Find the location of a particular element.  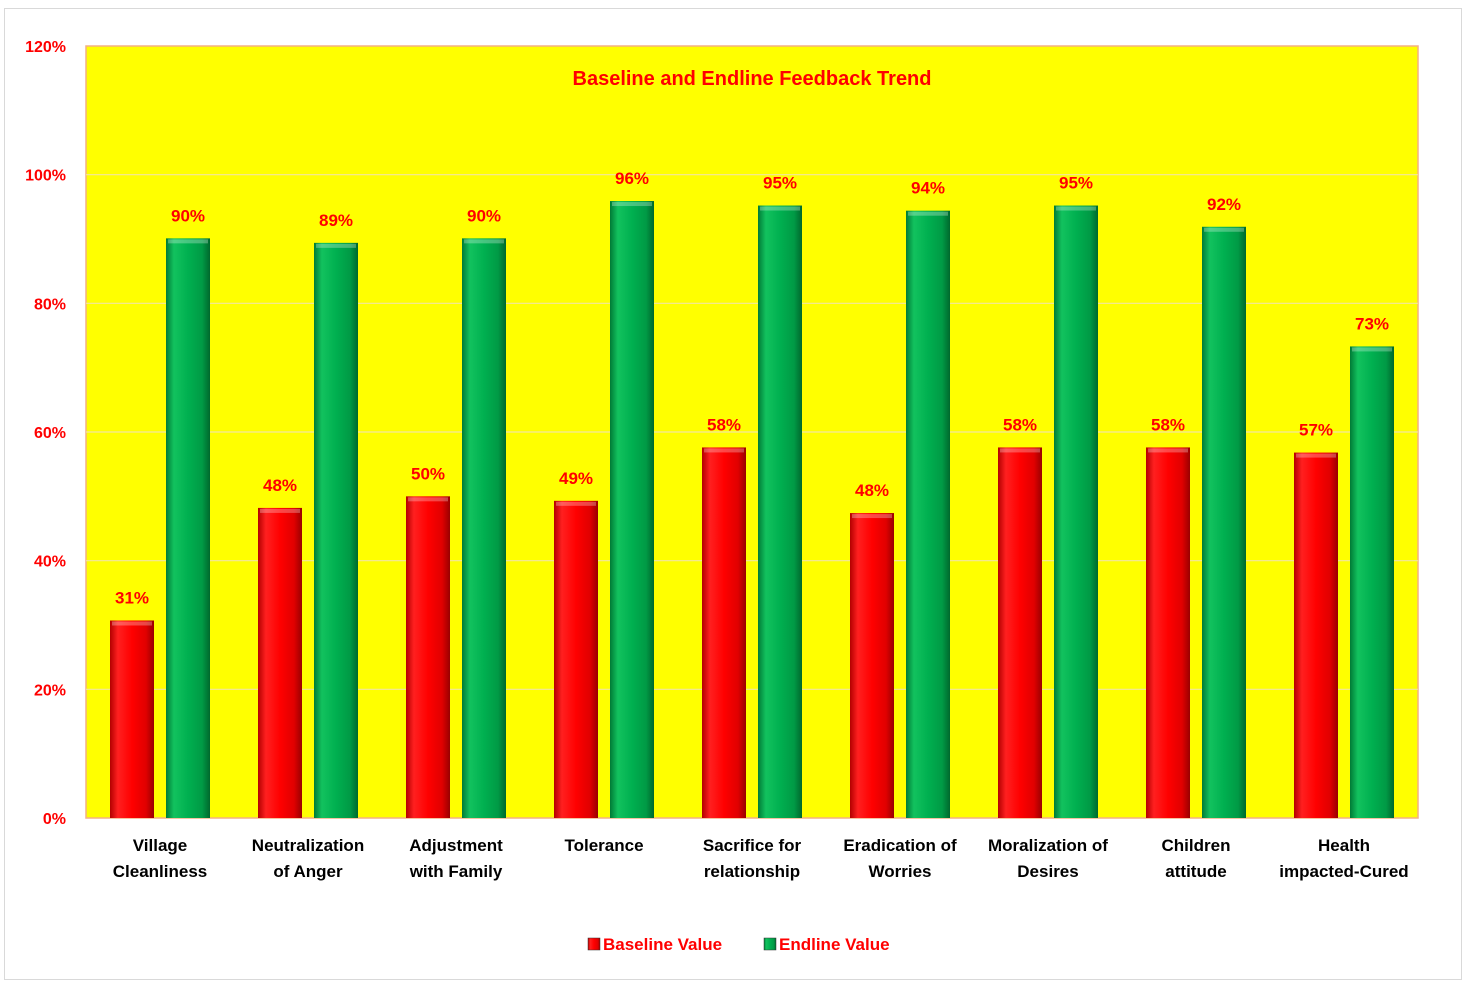

chart-title: Baseline and Endline Feedback Trend is located at coordinates (752, 79).